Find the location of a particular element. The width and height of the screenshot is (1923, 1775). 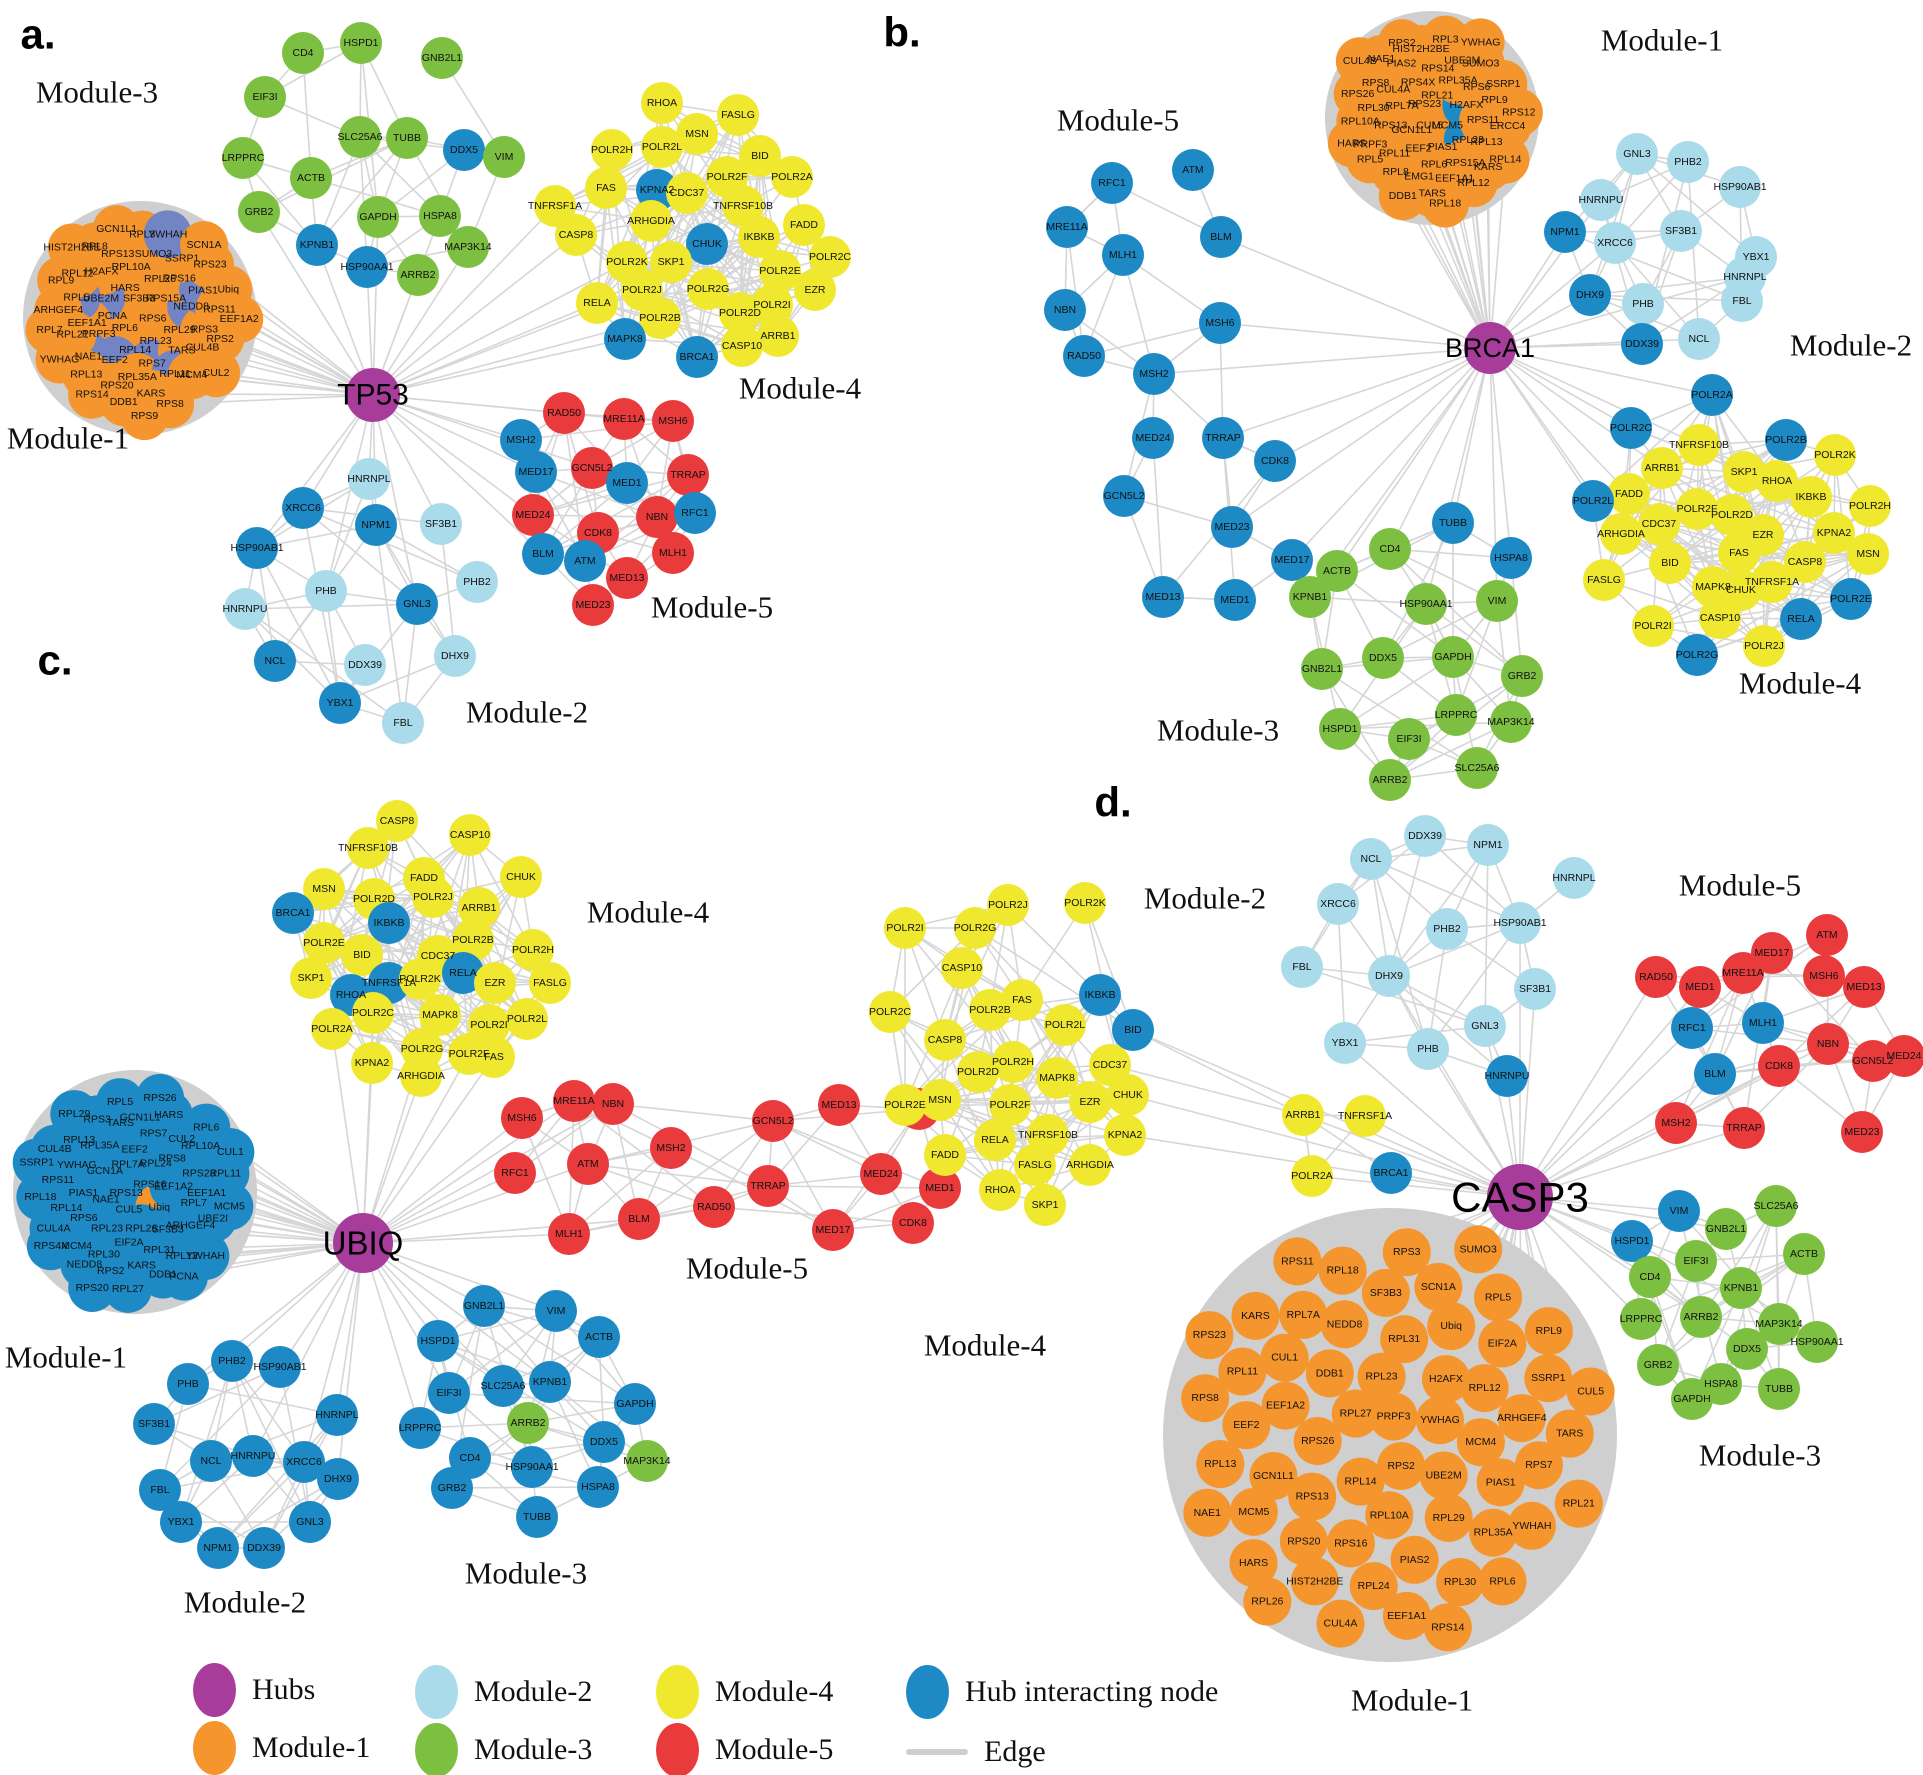

node-PHB2 is located at coordinates (1688, 162).